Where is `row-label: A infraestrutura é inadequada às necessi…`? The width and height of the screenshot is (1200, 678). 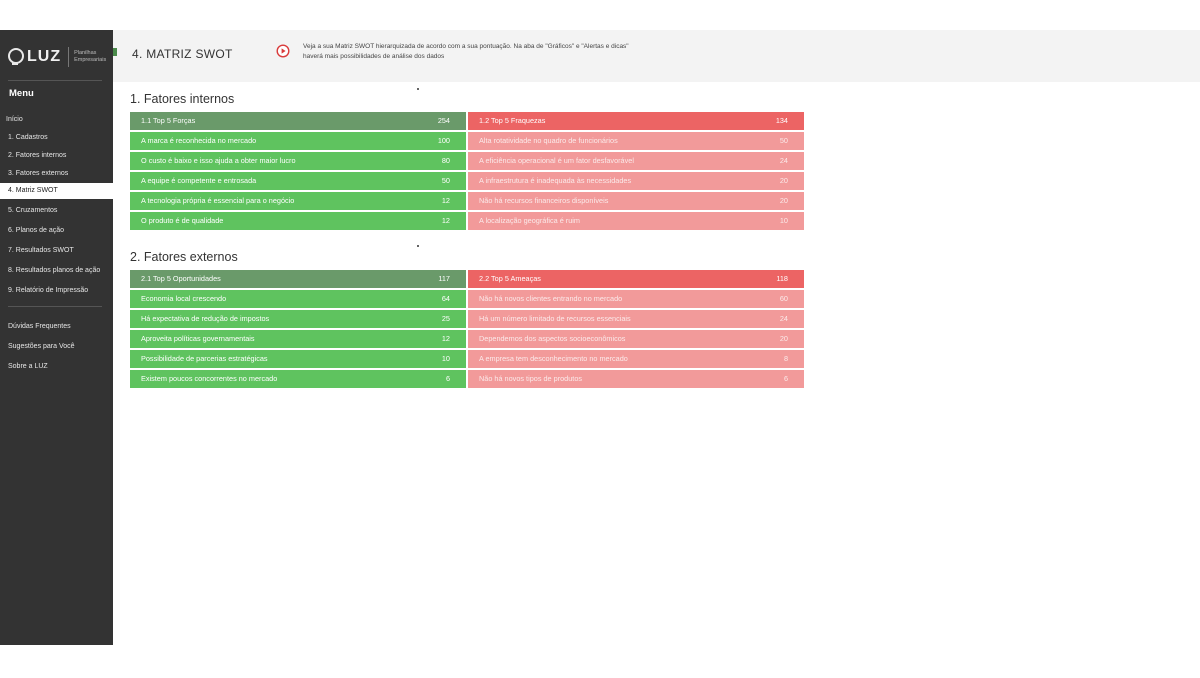 row-label: A infraestrutura é inadequada às necessi… is located at coordinates (555, 180).